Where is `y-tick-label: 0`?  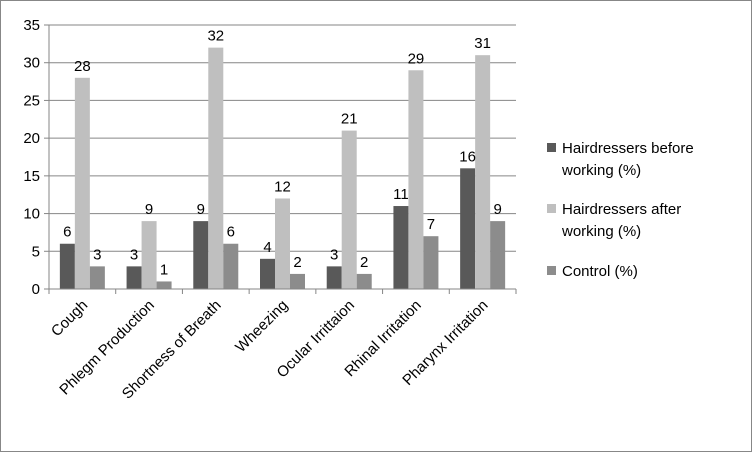
y-tick-label: 0 is located at coordinates (36, 289).